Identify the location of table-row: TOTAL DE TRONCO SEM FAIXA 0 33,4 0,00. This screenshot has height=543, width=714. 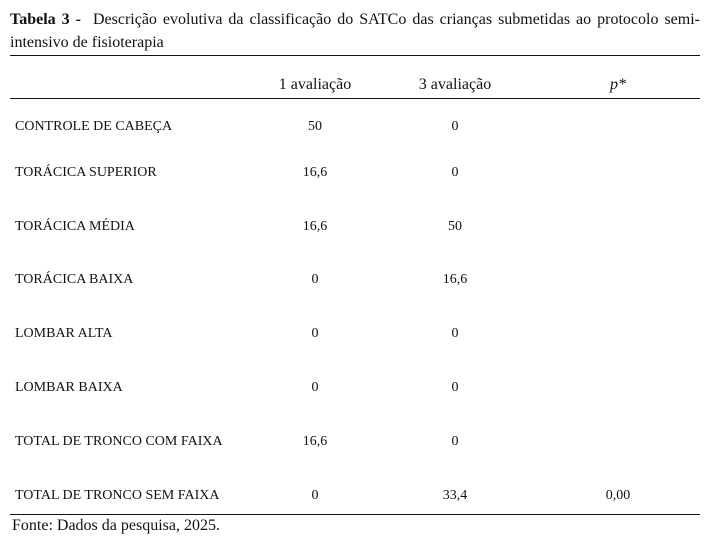
(357, 498).